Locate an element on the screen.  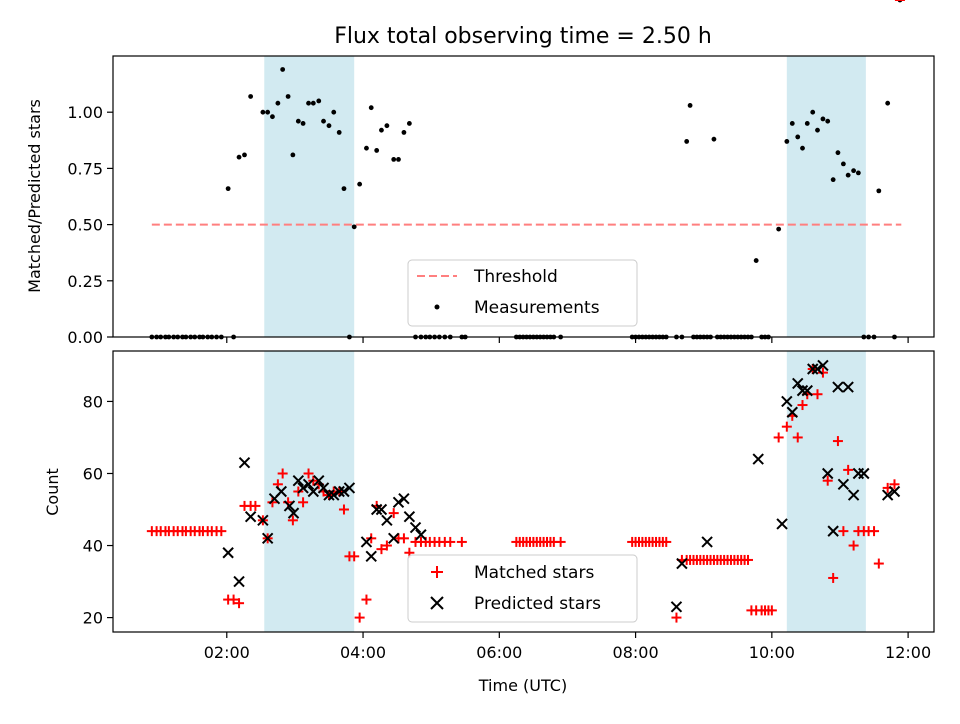
y-tick-label: 60 is located at coordinates (93, 473).